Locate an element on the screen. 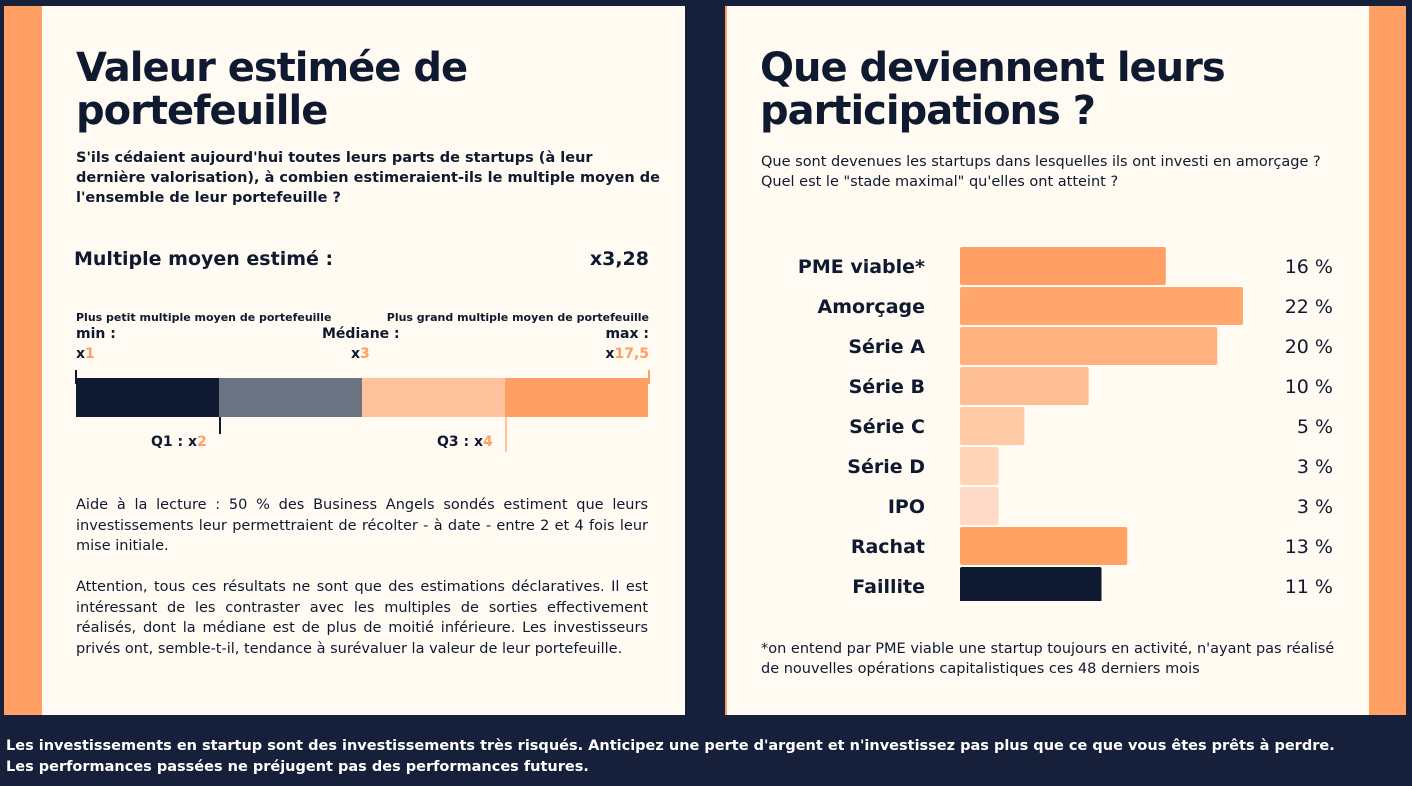  median-value: x3 is located at coordinates (360, 354).